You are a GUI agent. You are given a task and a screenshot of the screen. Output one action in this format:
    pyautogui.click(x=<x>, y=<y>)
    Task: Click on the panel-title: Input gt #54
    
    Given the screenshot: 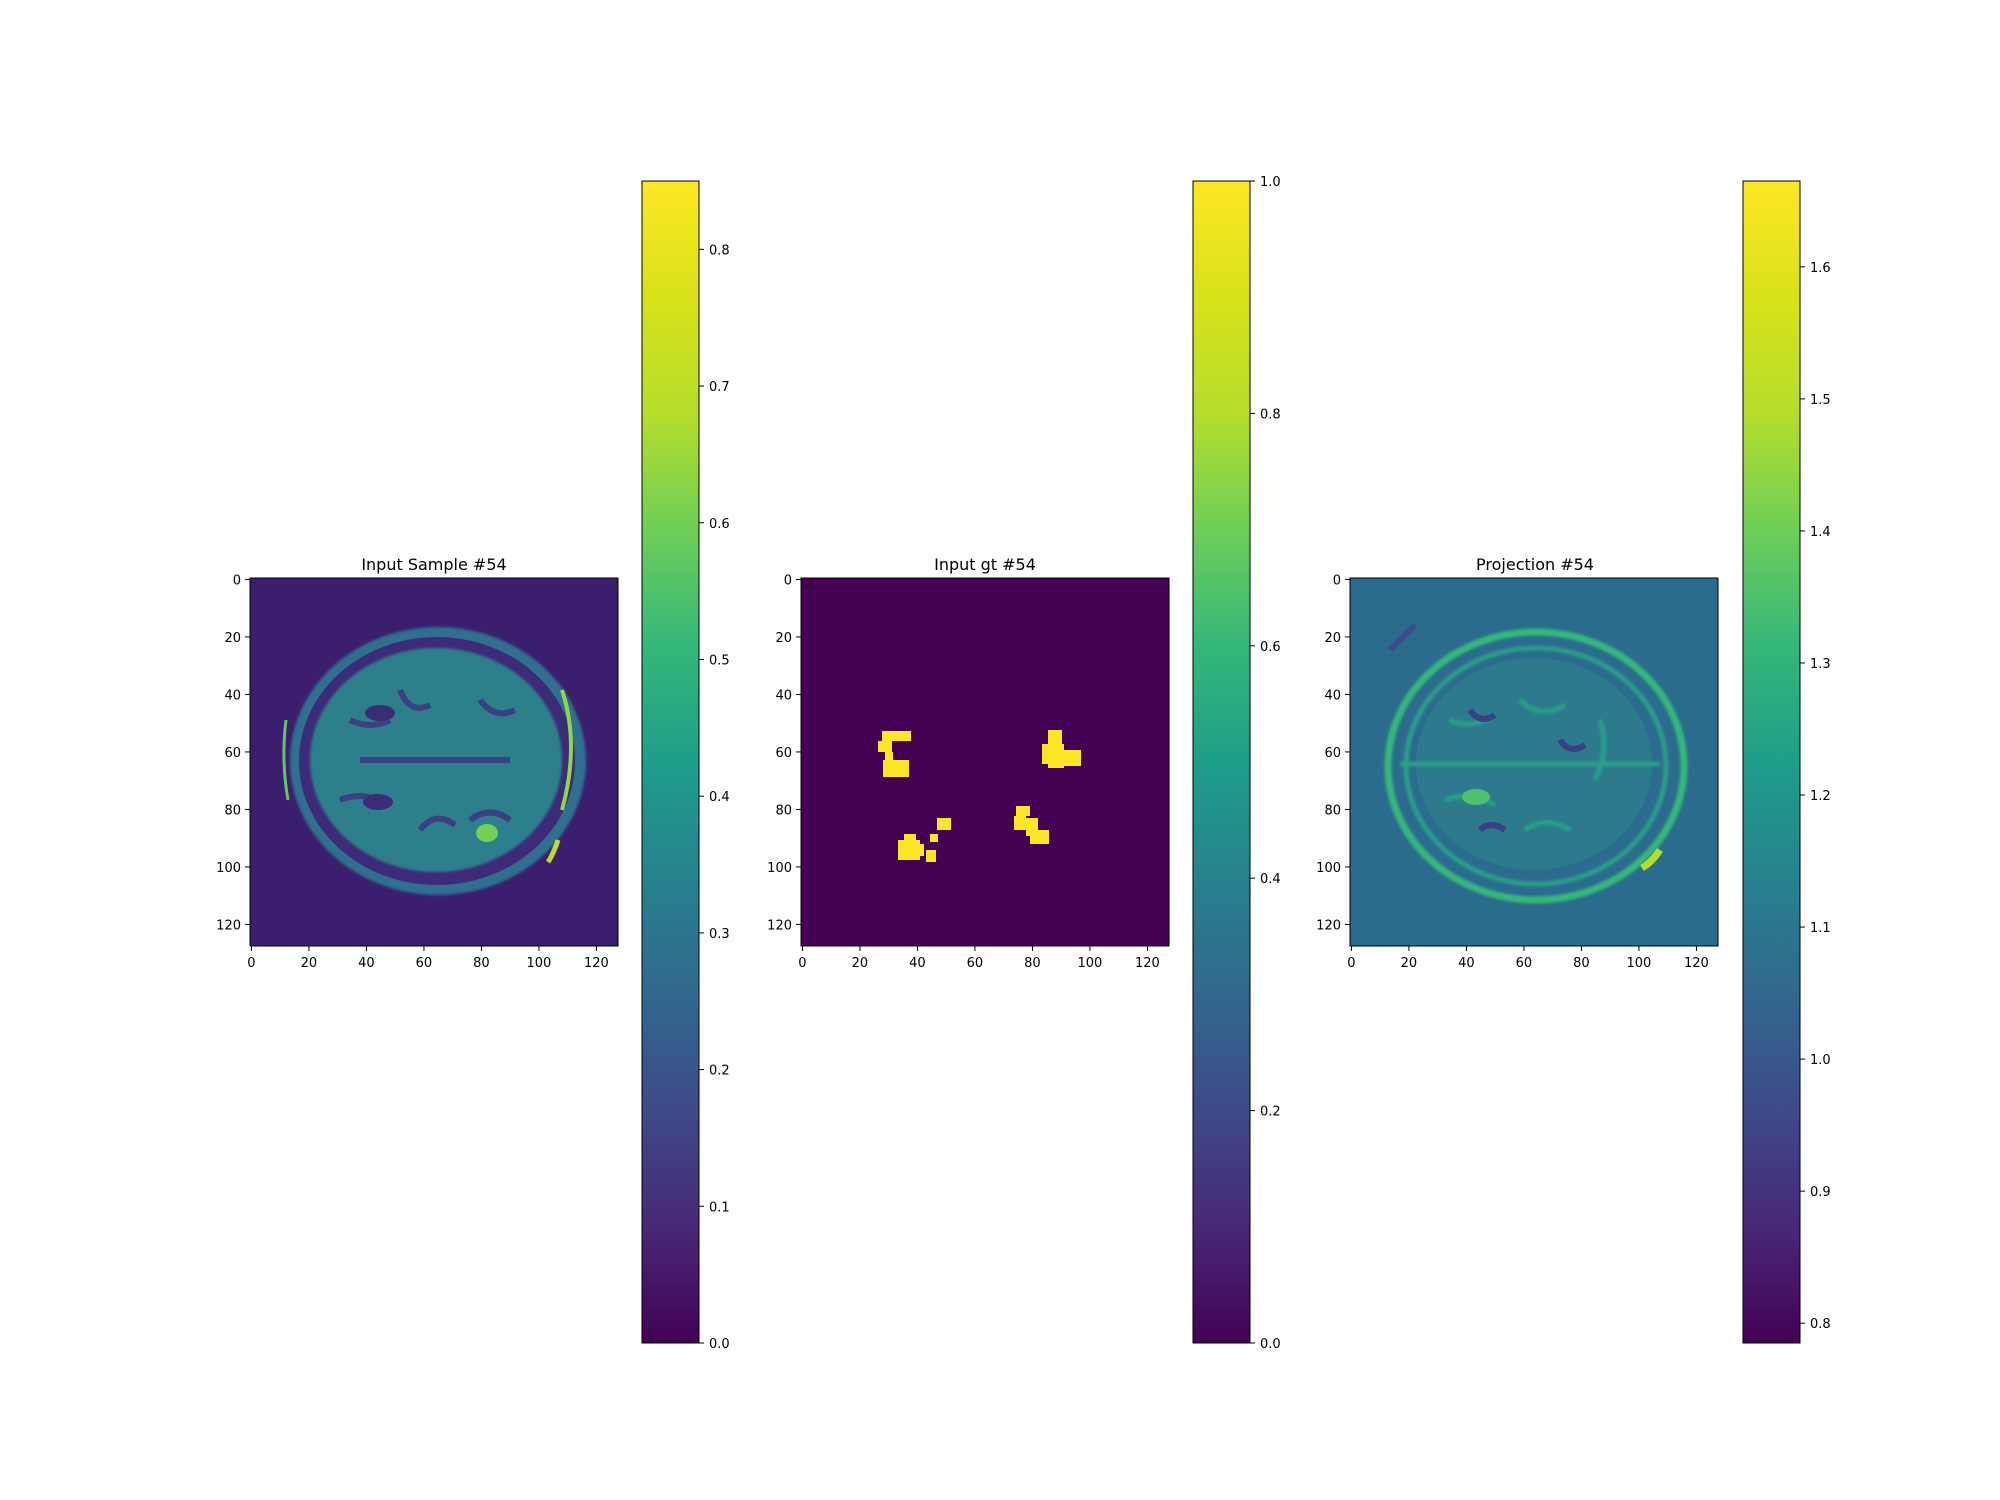 What is the action you would take?
    pyautogui.click(x=985, y=564)
    